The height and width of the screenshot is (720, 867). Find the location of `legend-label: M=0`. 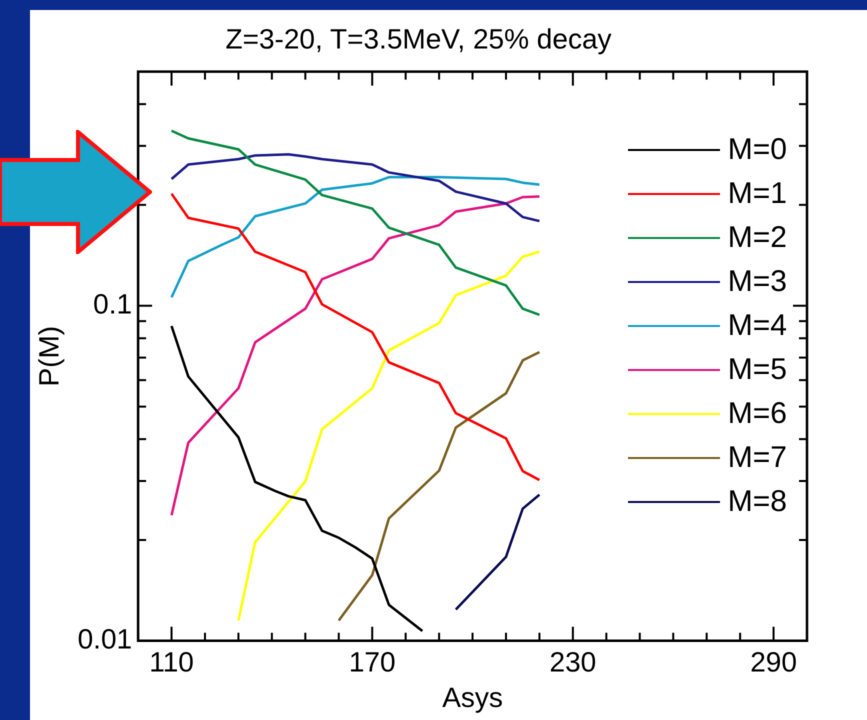

legend-label: M=0 is located at coordinates (757, 150).